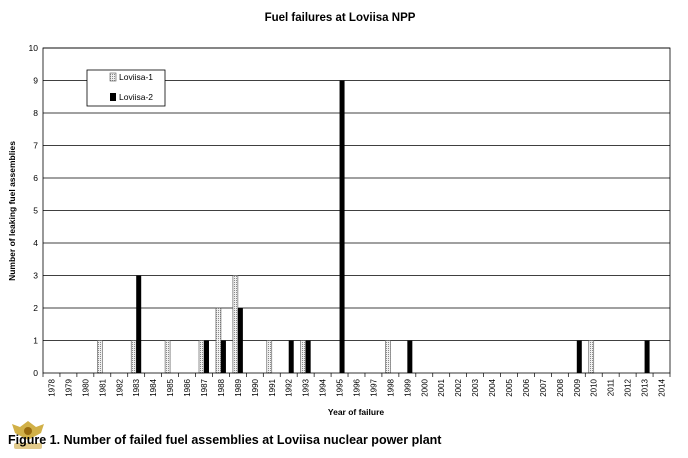  I want to click on y-tick-label: 10, so click(34, 48).